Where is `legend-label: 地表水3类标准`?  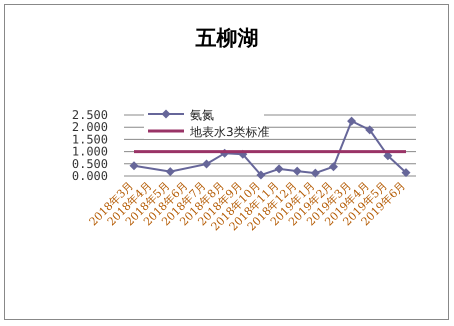
legend-label: 地表水3类标准 is located at coordinates (229, 132).